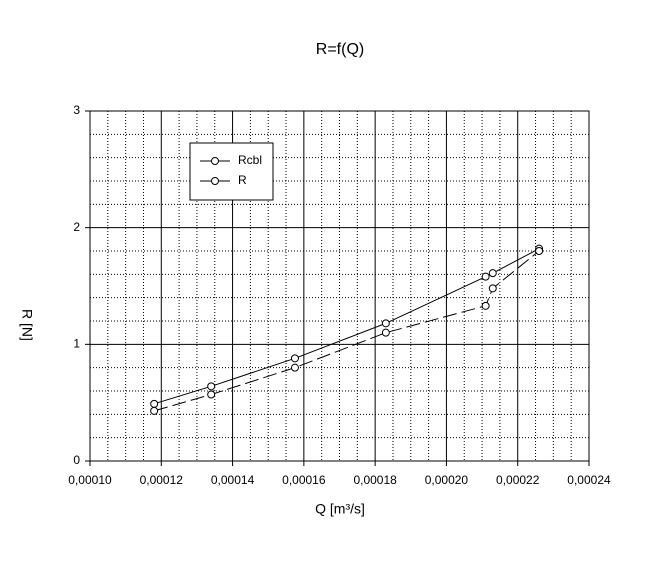 The width and height of the screenshot is (654, 562). What do you see at coordinates (231, 171) in the screenshot?
I see `legend-box` at bounding box center [231, 171].